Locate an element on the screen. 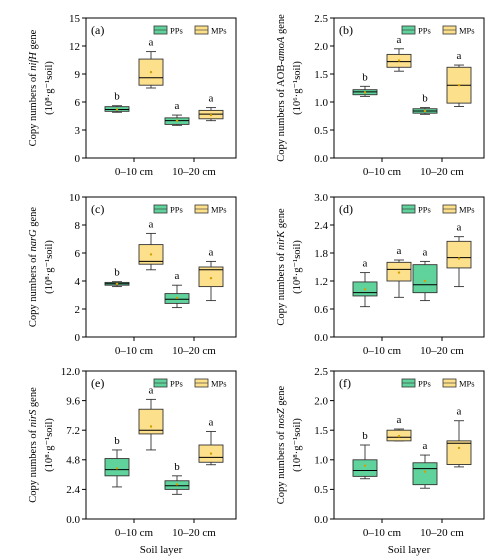  y-tick-label: 7.2 is located at coordinates (73, 431).